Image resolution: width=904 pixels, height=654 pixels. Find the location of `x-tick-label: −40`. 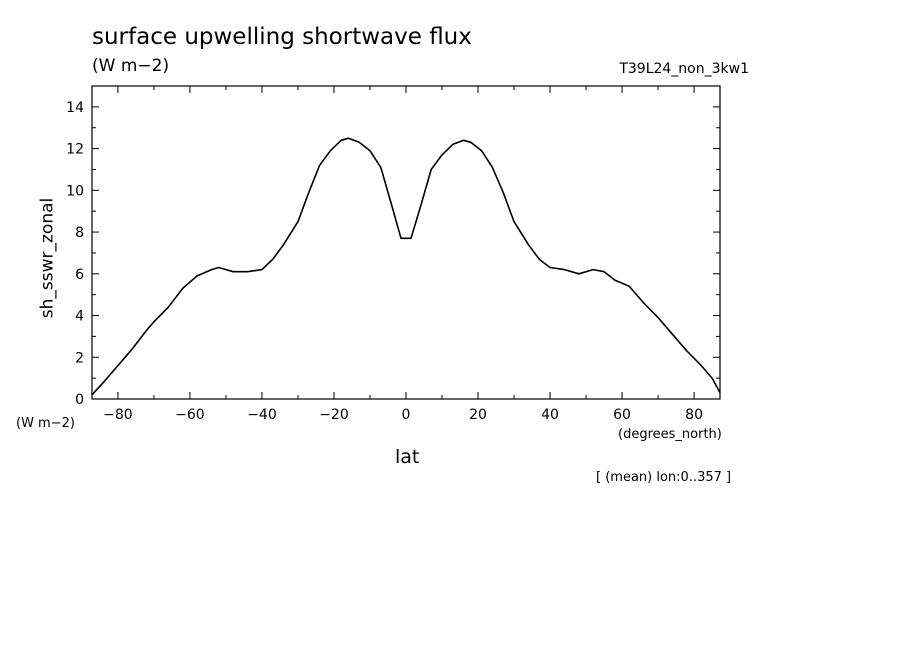

x-tick-label: −40 is located at coordinates (262, 415).